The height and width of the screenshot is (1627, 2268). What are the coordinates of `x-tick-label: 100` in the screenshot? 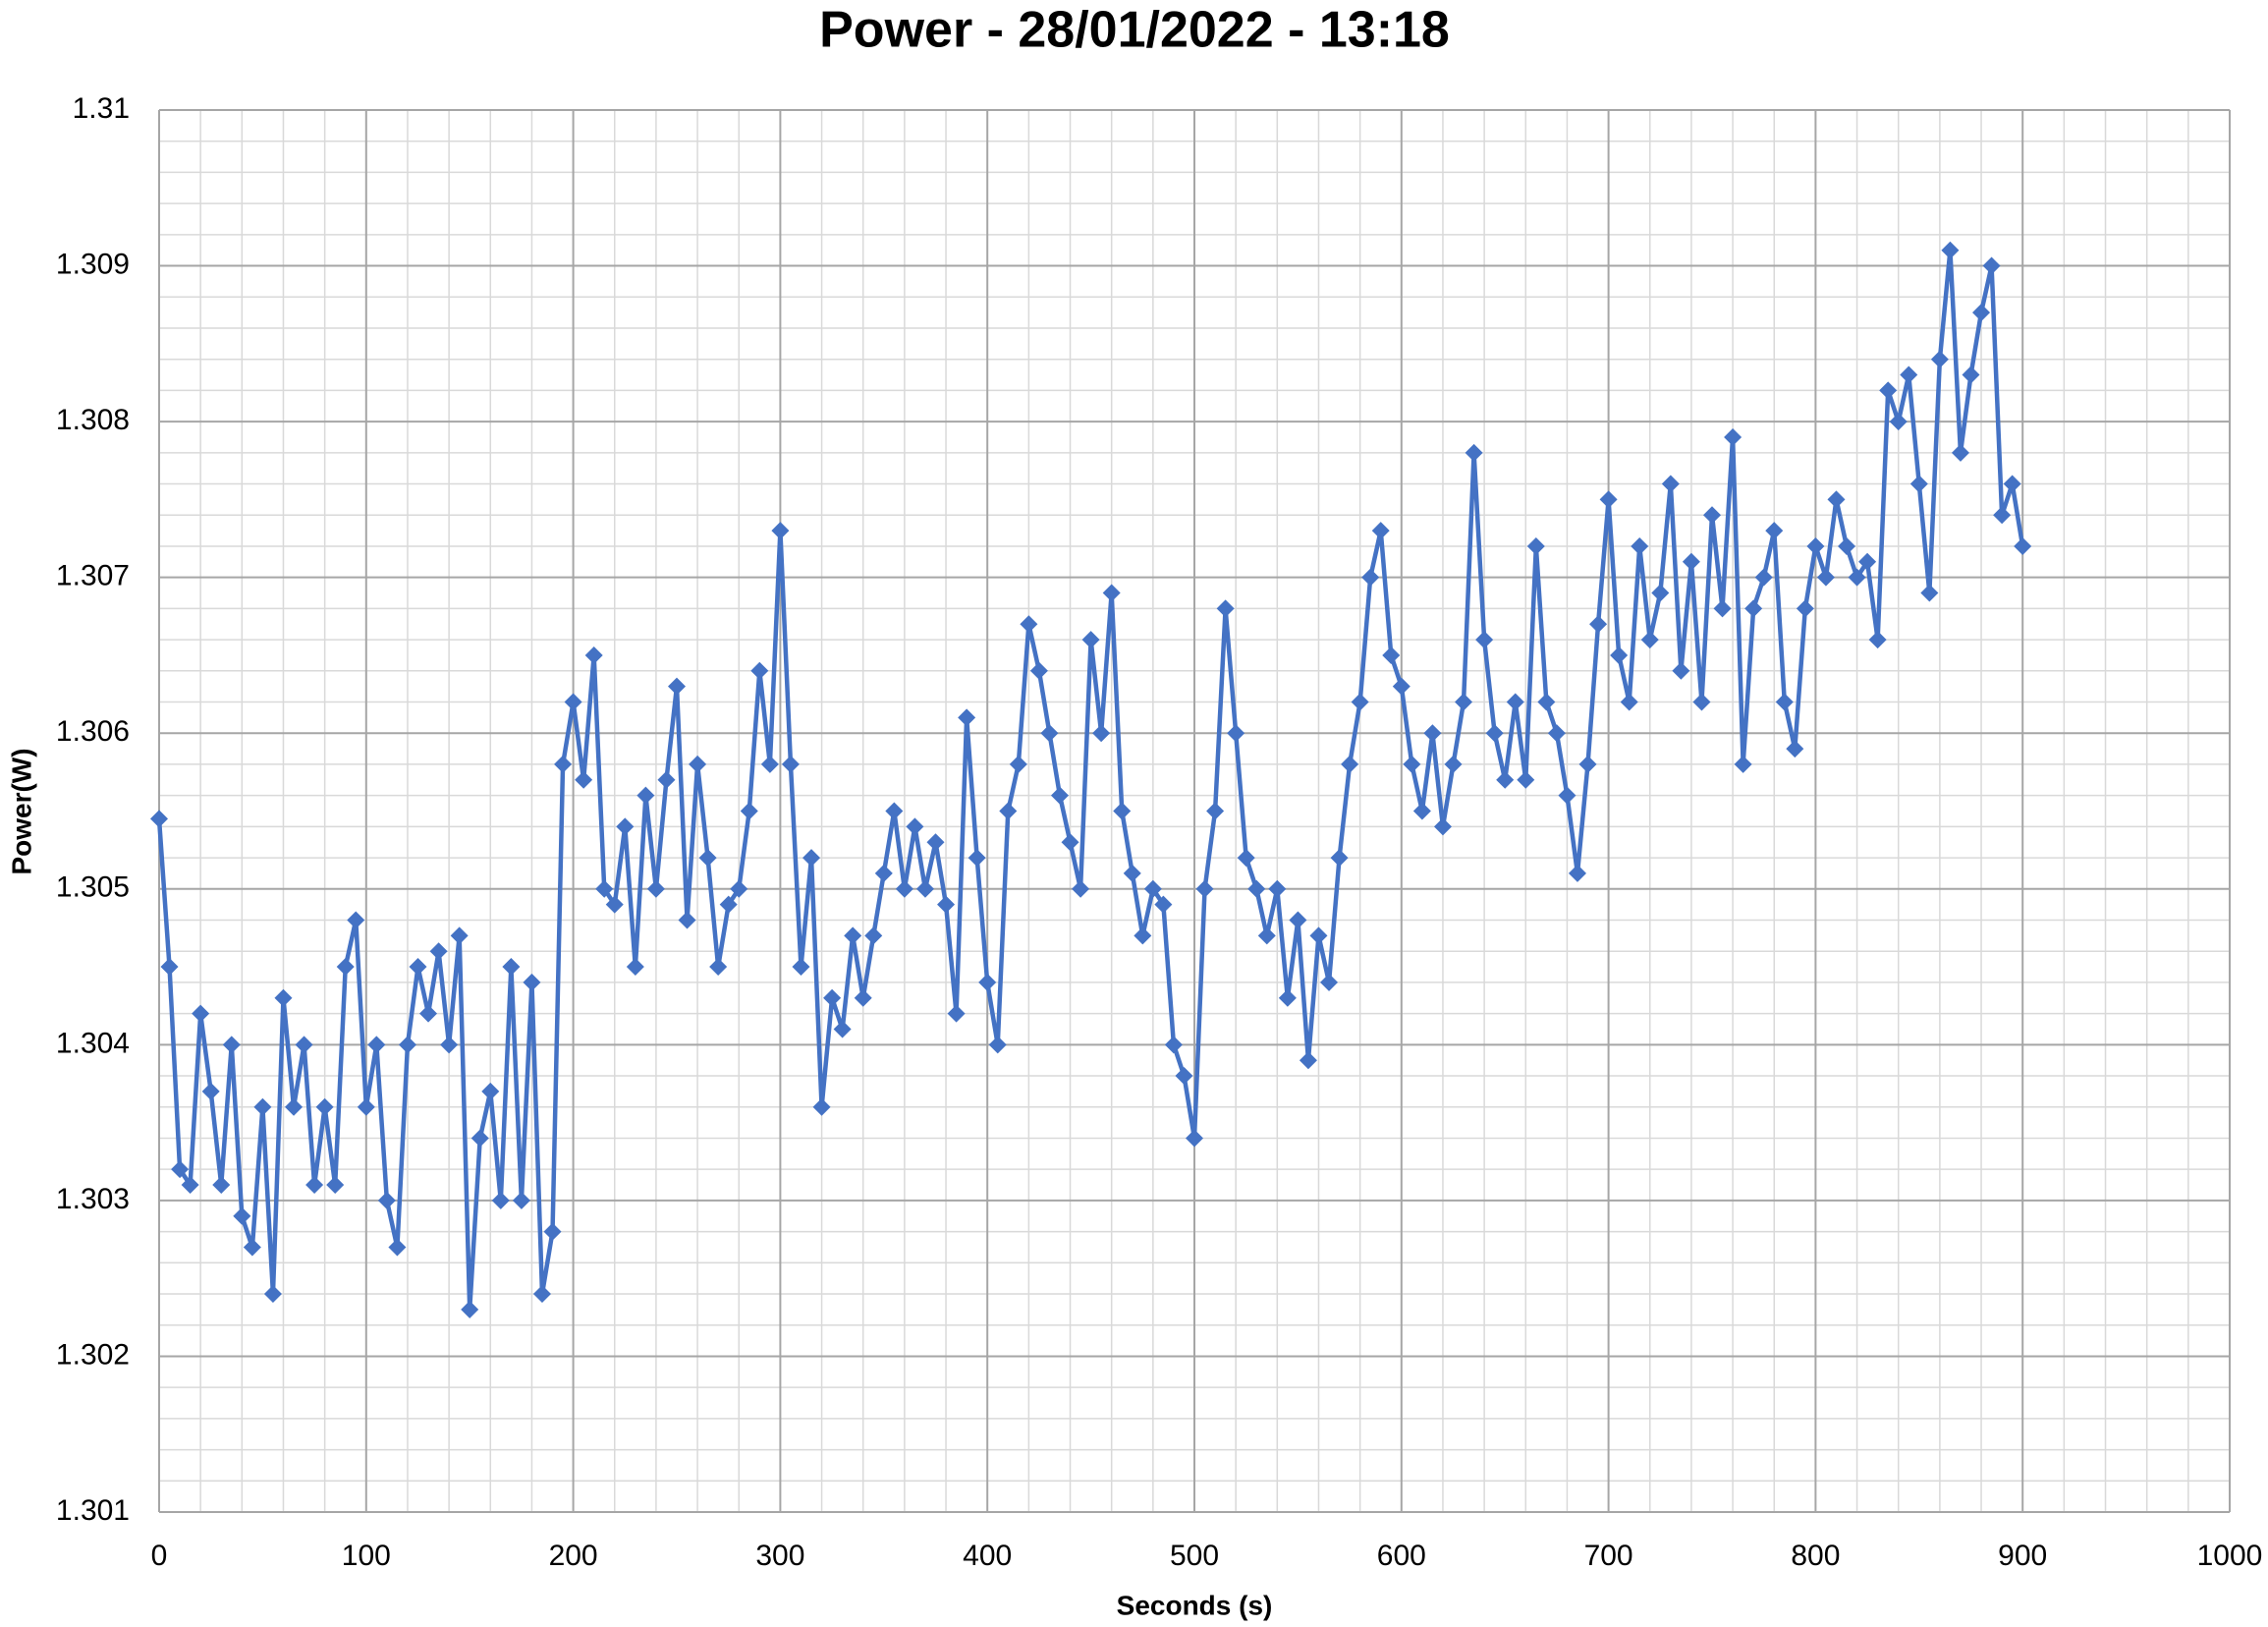 It's located at (366, 1556).